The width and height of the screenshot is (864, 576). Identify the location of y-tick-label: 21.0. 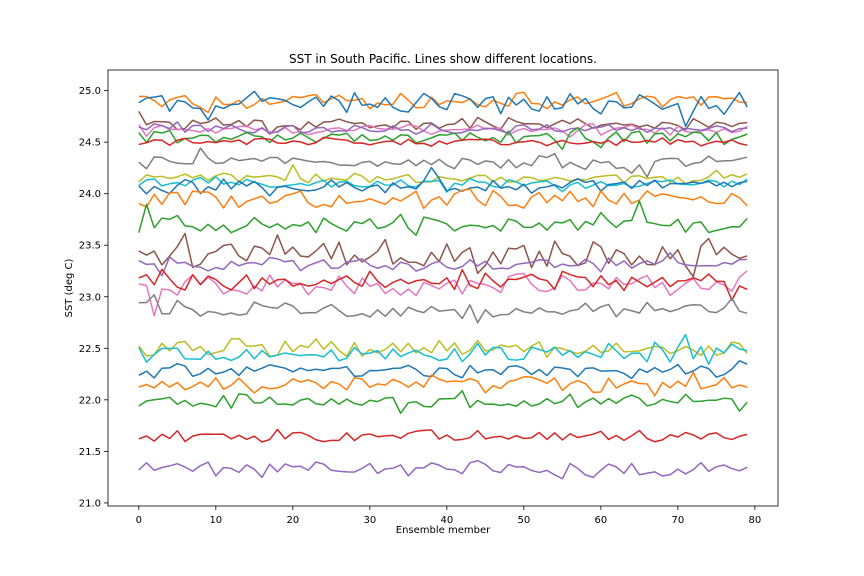
(90, 503).